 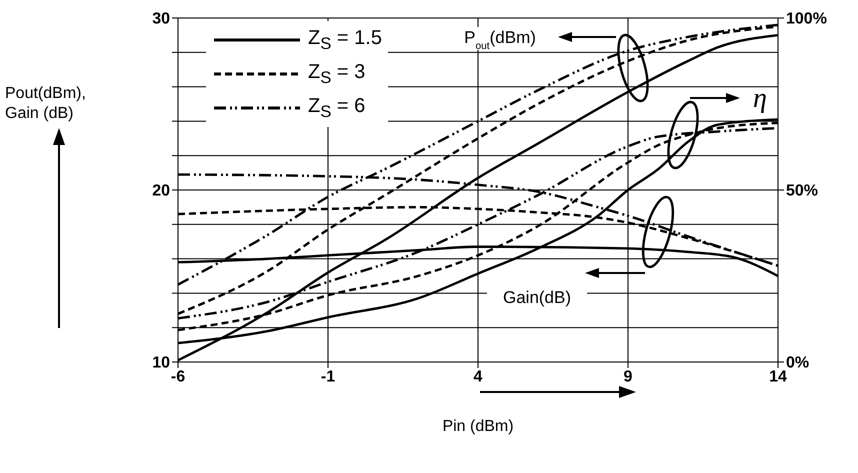 I want to click on annotation: η, so click(x=760, y=98).